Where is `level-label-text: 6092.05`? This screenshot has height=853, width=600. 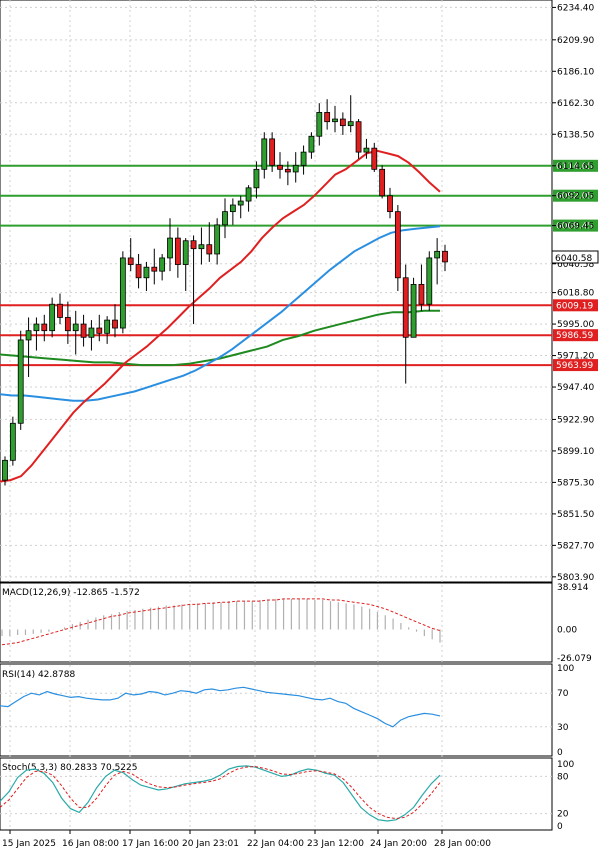
level-label-text: 6092.05 is located at coordinates (574, 197).